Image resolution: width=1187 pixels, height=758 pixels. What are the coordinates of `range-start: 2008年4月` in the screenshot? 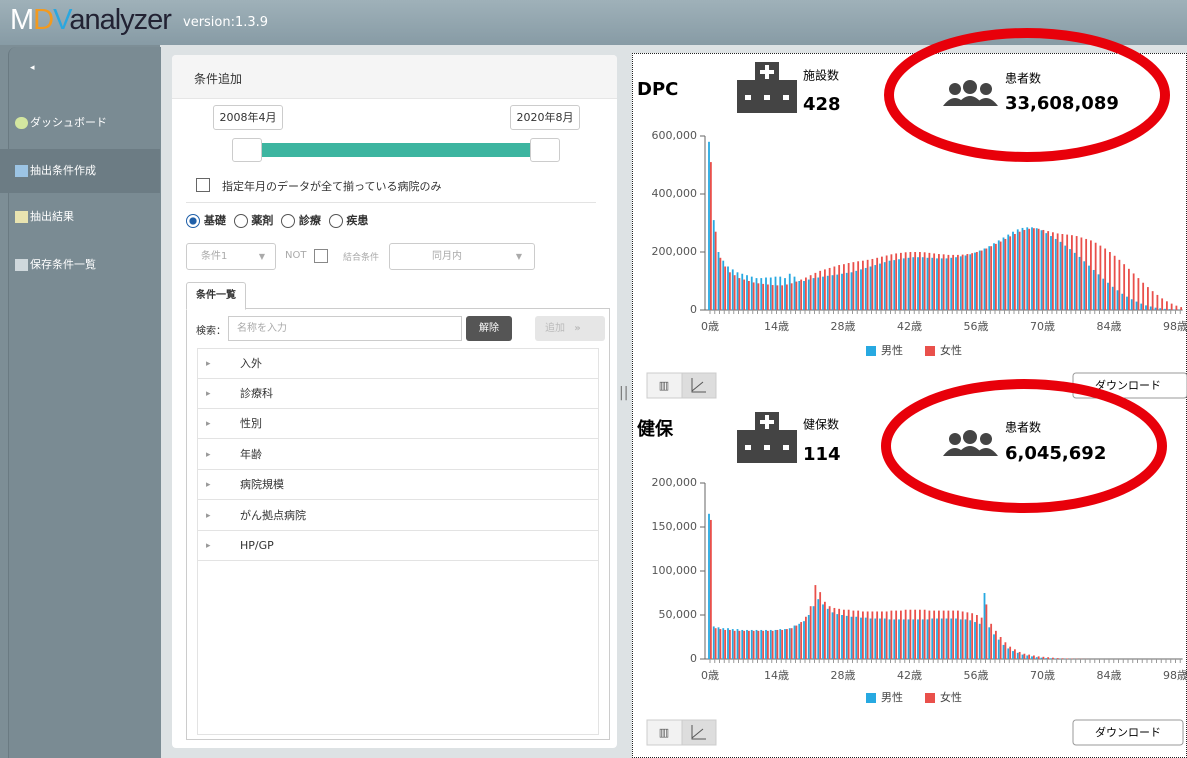 It's located at (248, 117).